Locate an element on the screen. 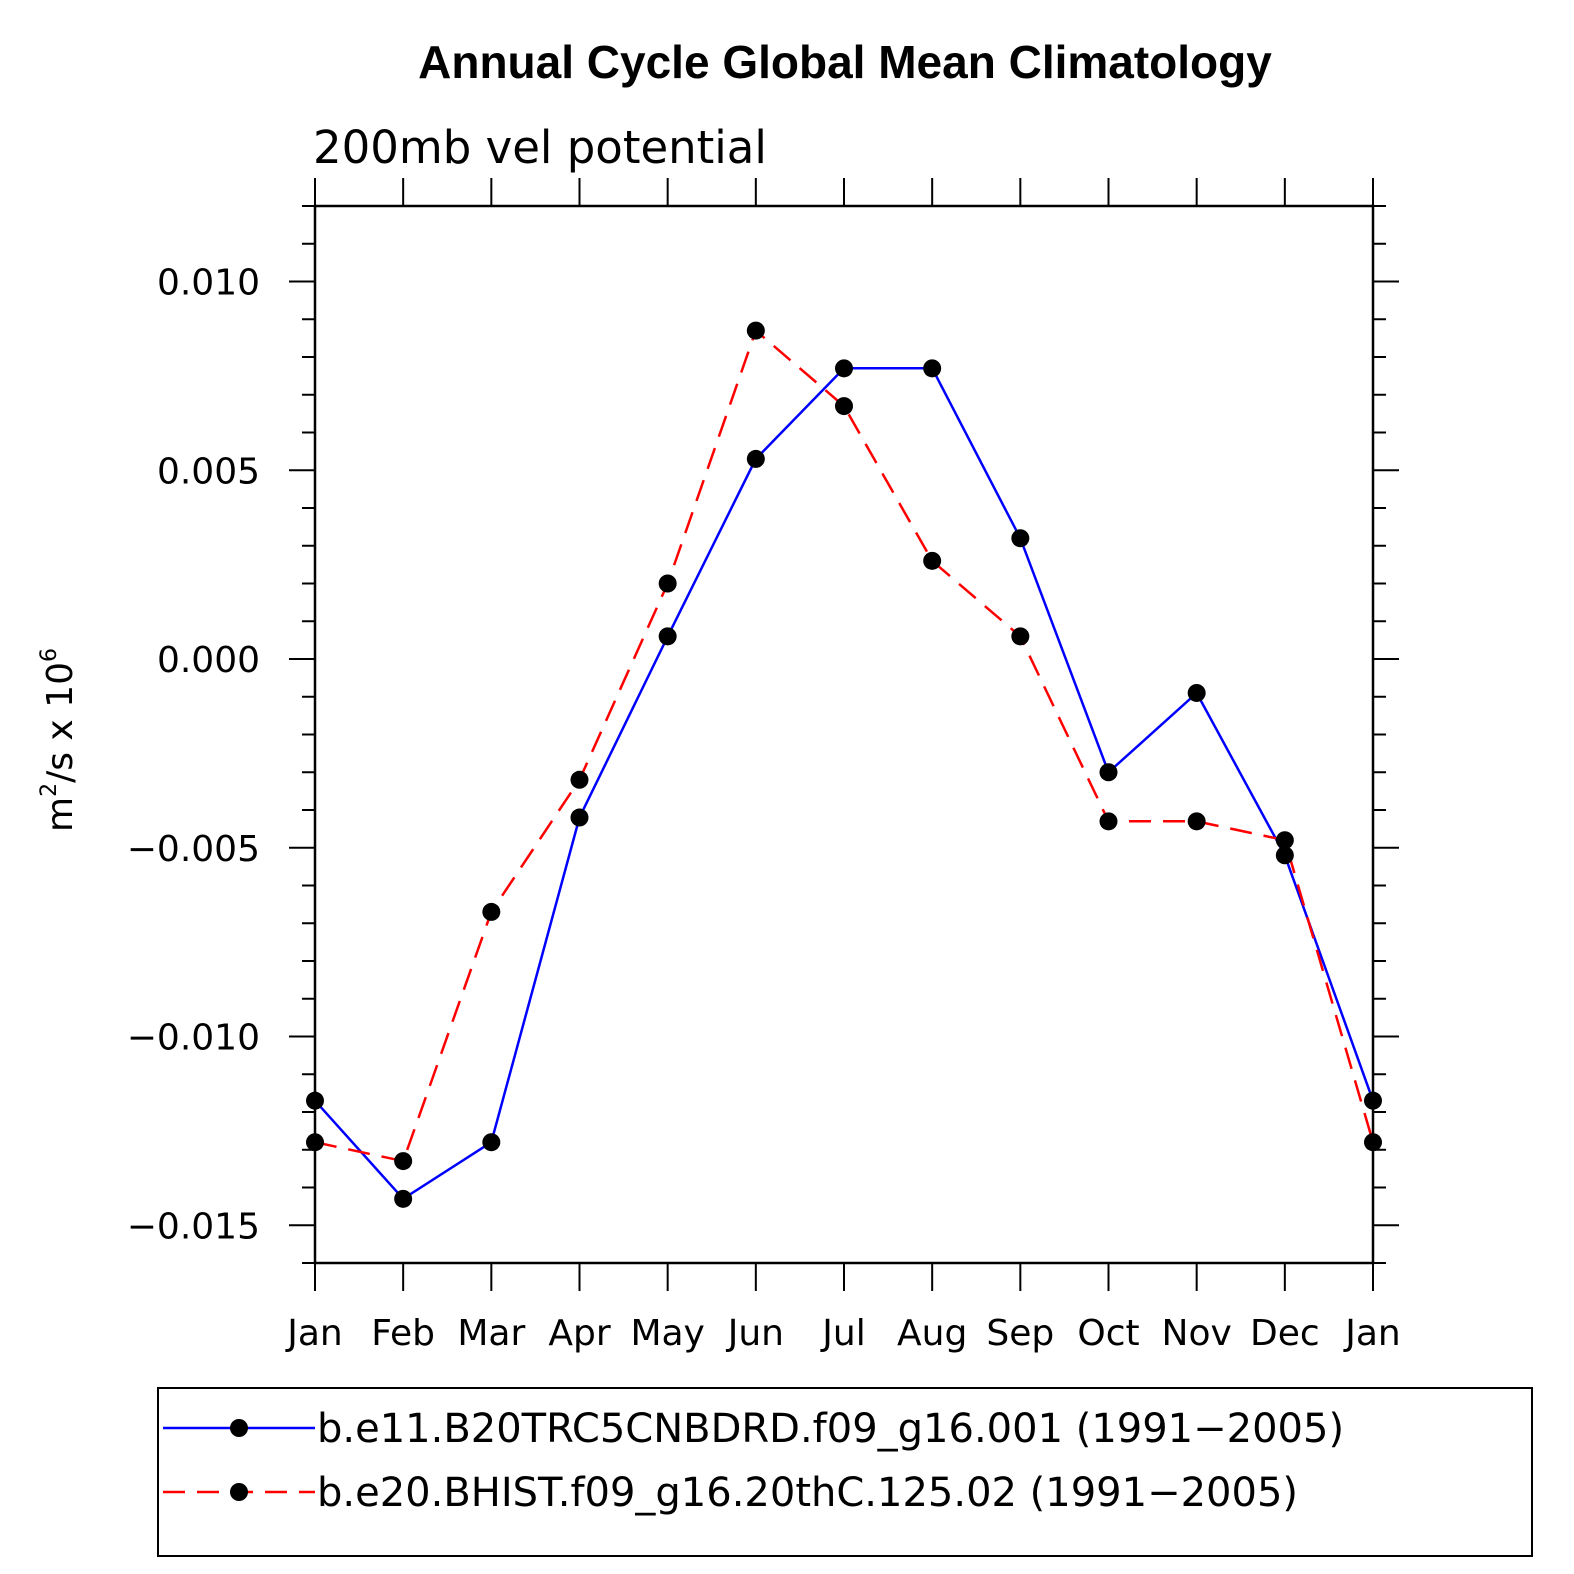 The width and height of the screenshot is (1574, 1574). chart-subtitle: 200mb vel potential is located at coordinates (540, 147).